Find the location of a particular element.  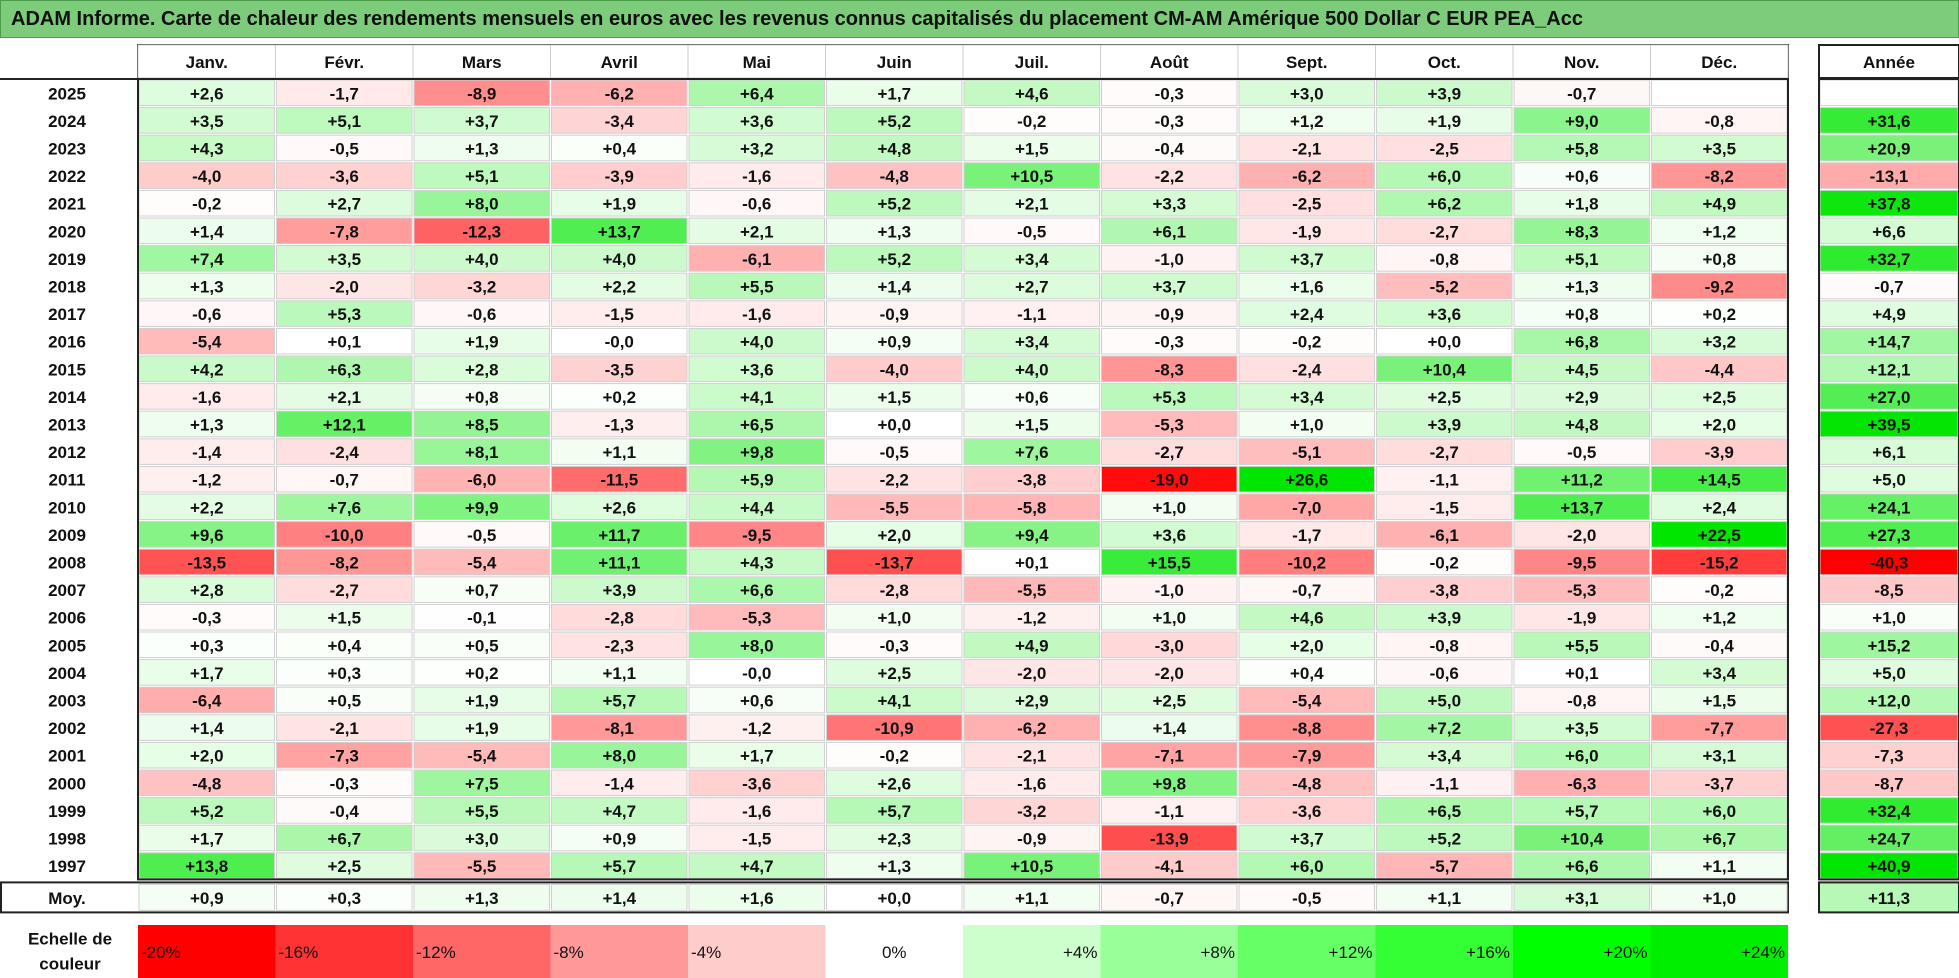

year-label: 2018 is located at coordinates (67, 287).